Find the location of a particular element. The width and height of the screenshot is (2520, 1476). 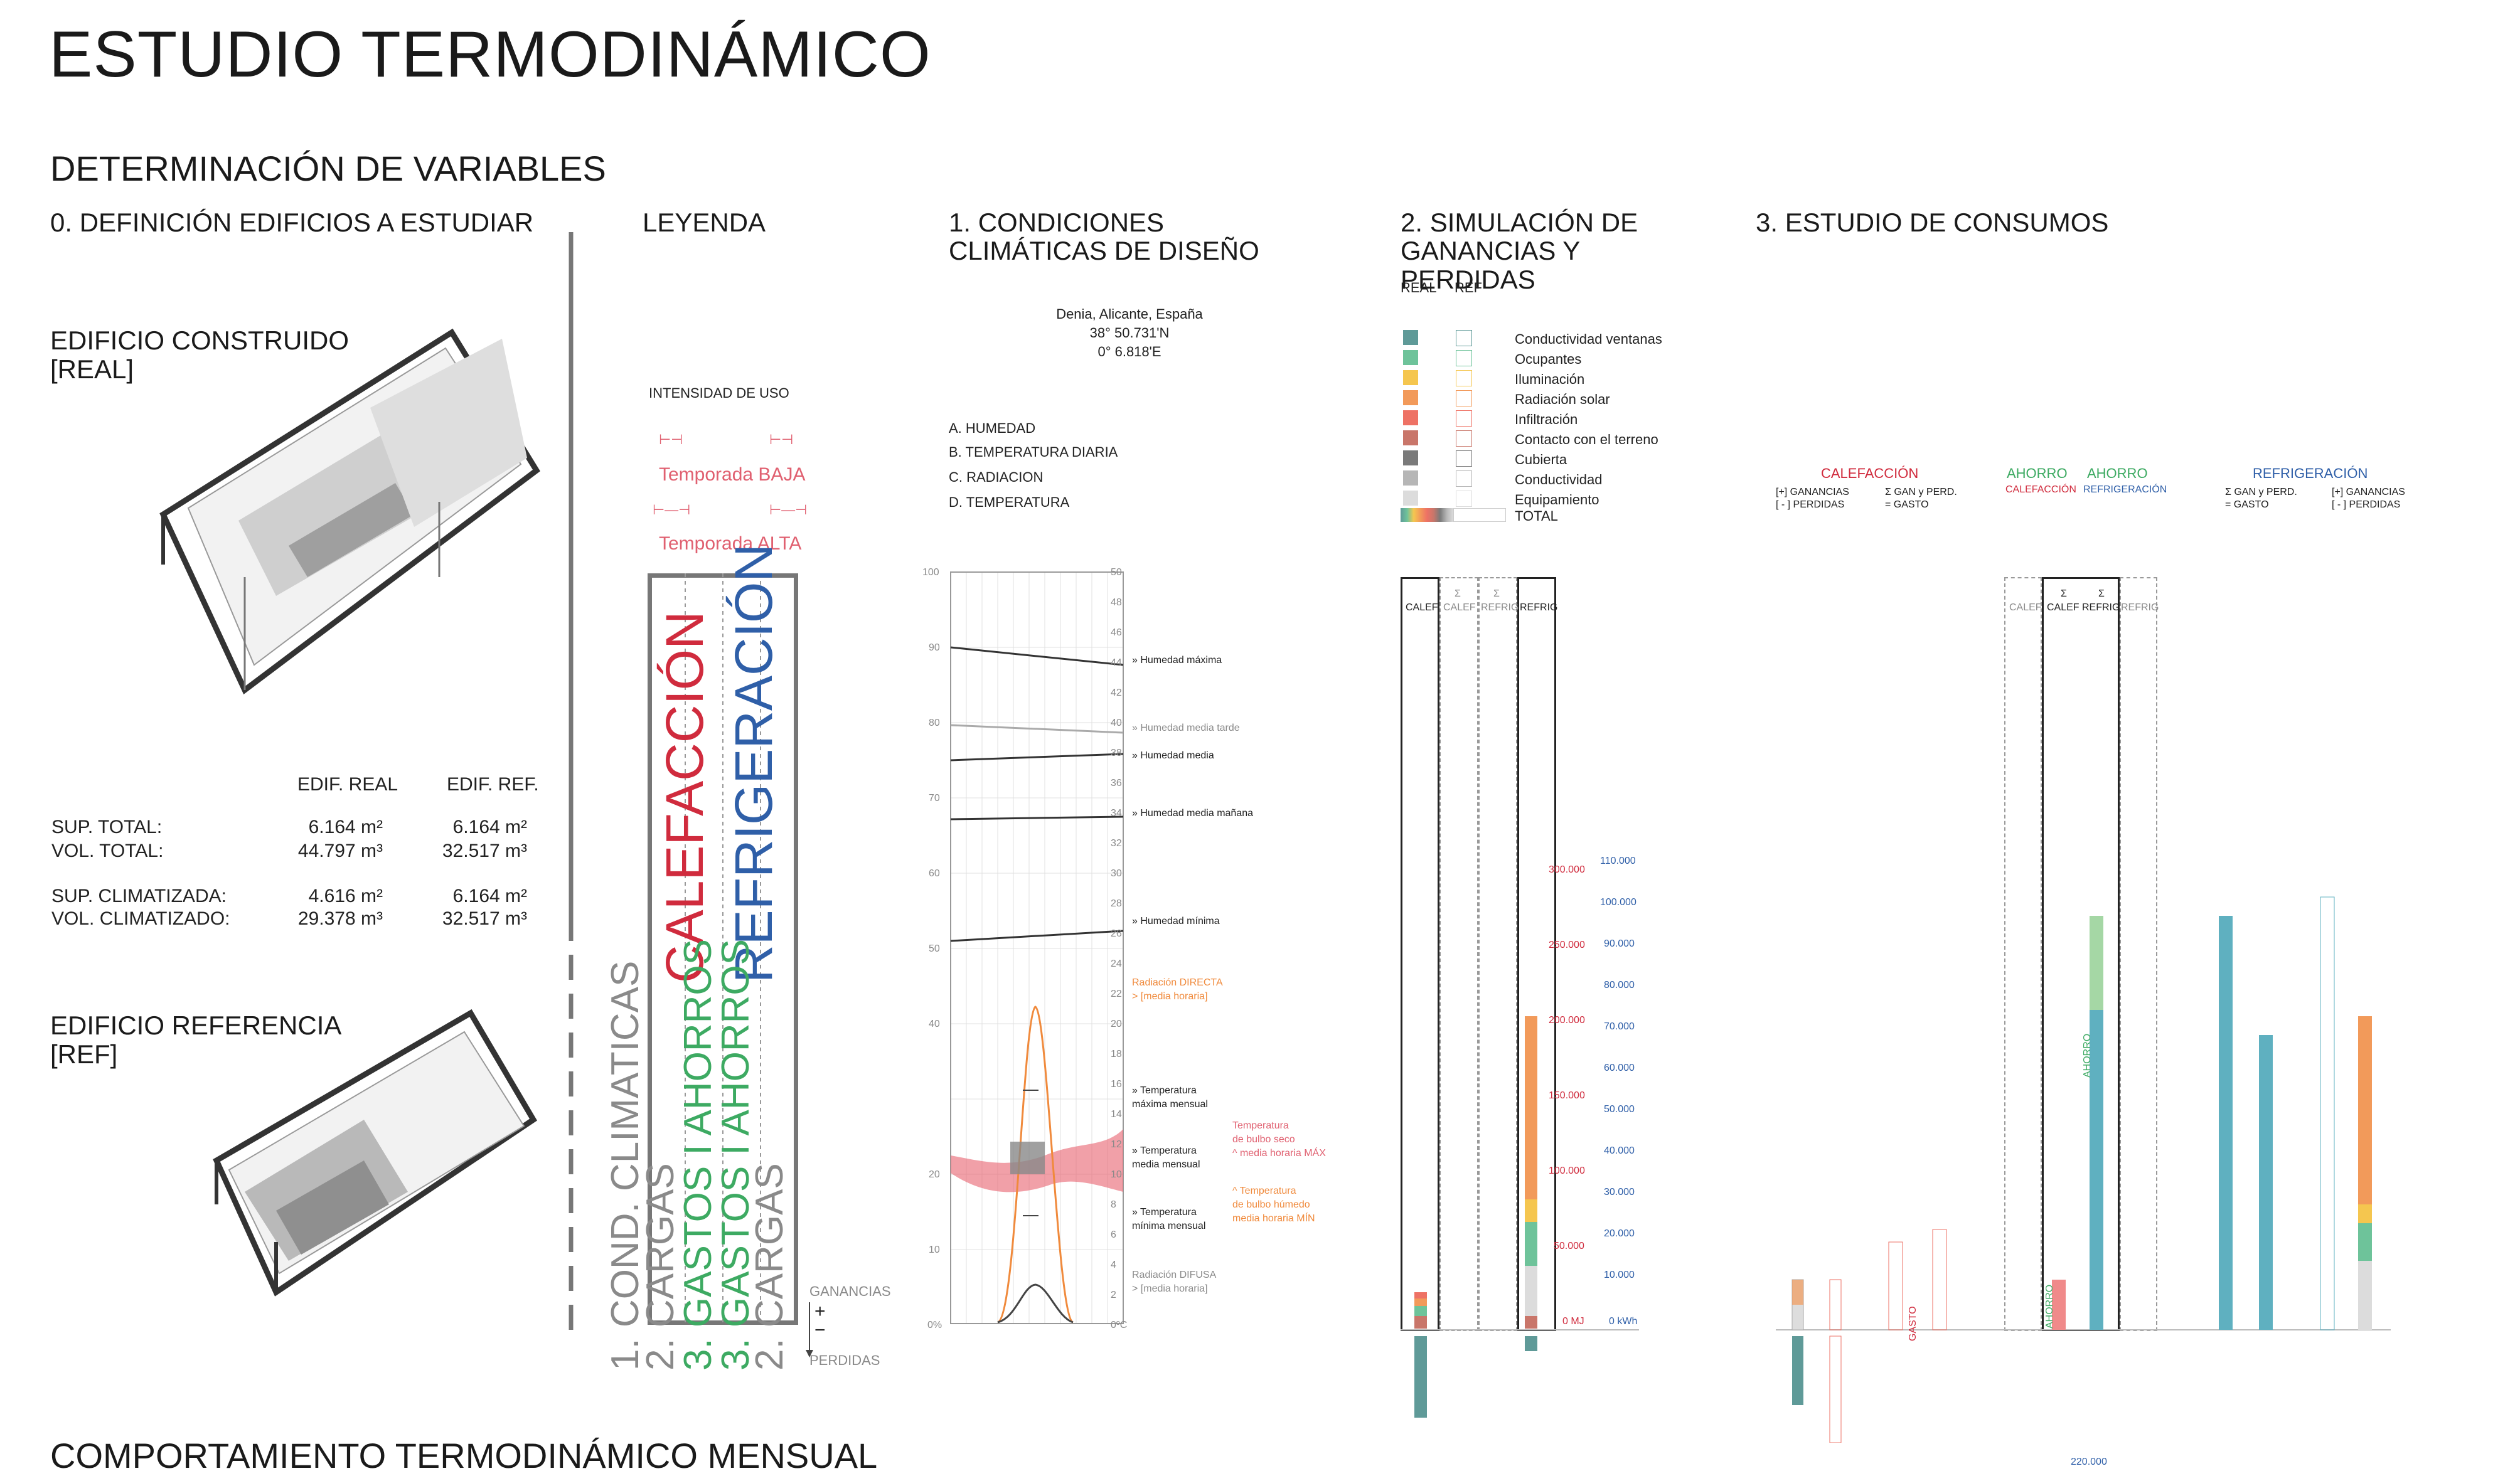

temp-tick-18: 18 is located at coordinates (1116, 1054).